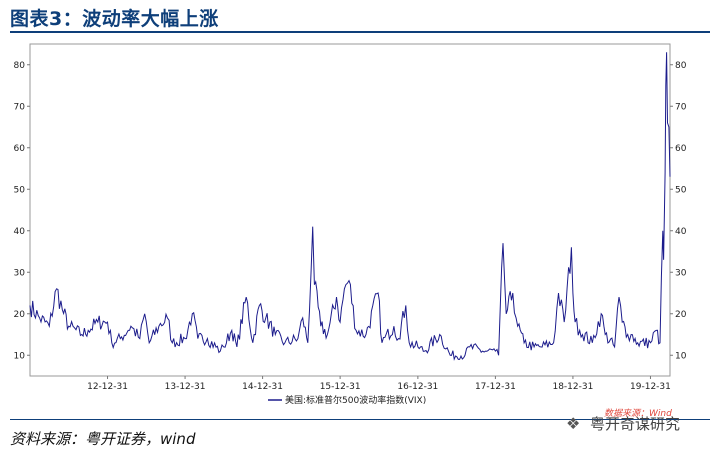 The width and height of the screenshot is (715, 454). I want to click on footer-rule, so click(360, 419).